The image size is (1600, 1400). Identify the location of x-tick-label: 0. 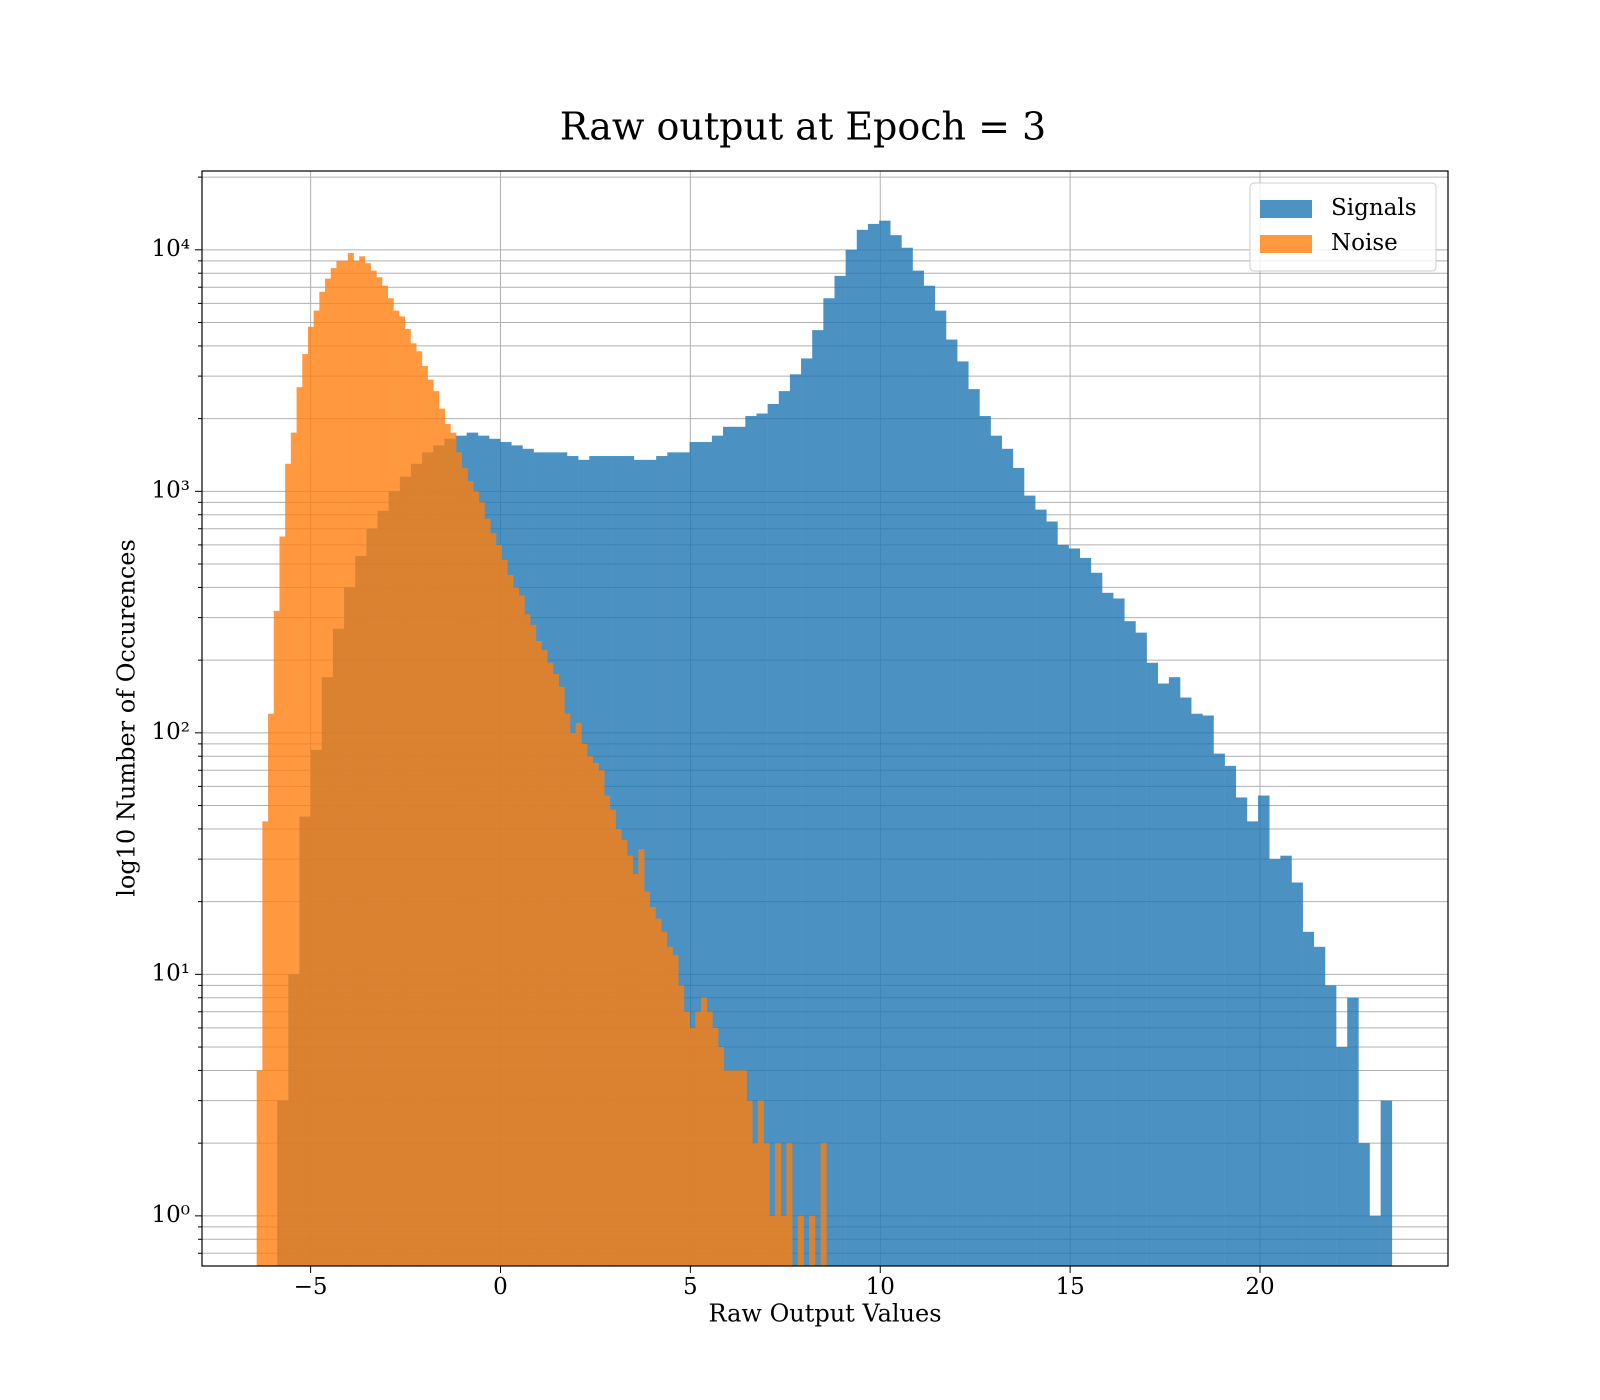
(500, 1287).